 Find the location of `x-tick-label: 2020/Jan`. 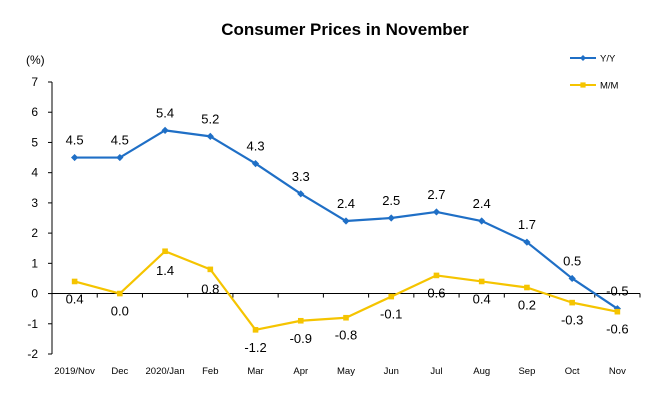

x-tick-label: 2020/Jan is located at coordinates (165, 371).